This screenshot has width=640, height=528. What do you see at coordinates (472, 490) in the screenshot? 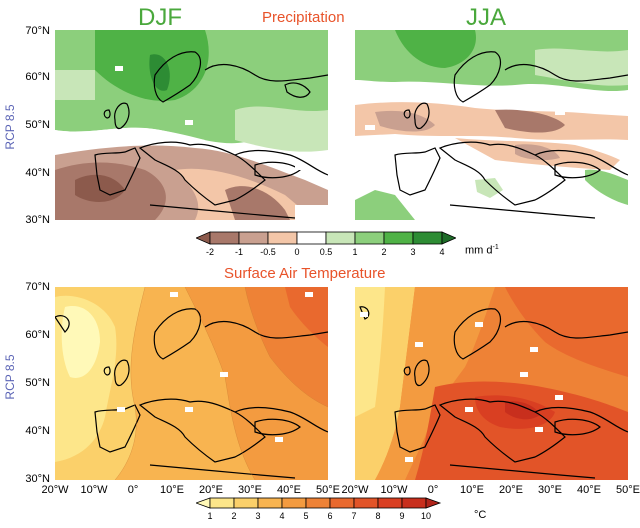
I see `right-lon-label: 10°E` at bounding box center [472, 490].